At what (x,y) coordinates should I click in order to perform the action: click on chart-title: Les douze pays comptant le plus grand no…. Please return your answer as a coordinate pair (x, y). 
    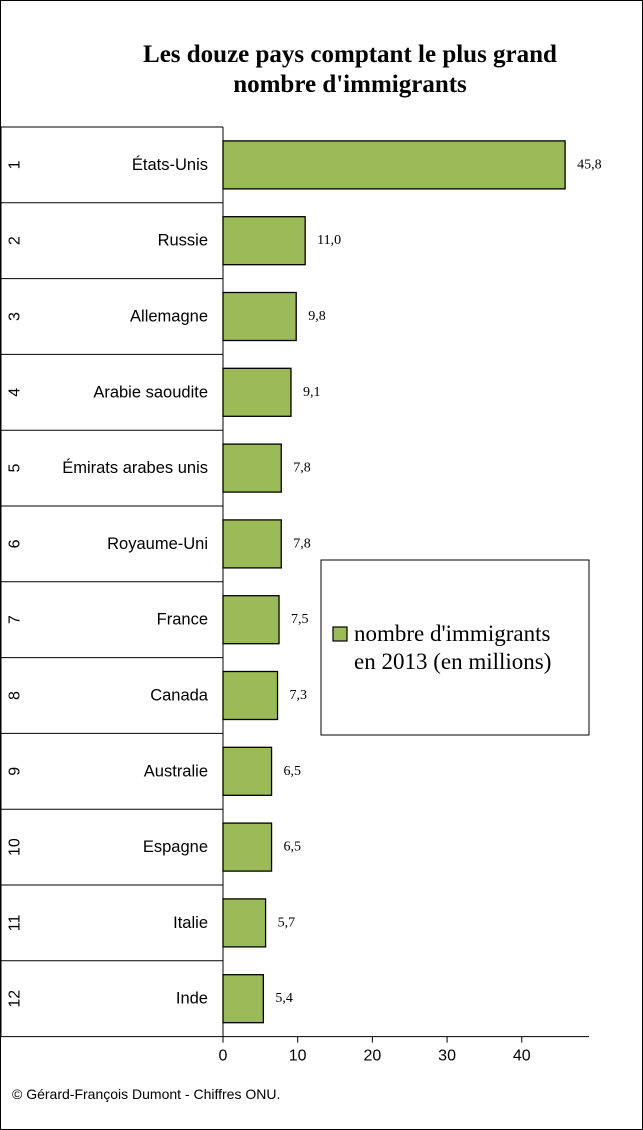
    Looking at the image, I should click on (350, 69).